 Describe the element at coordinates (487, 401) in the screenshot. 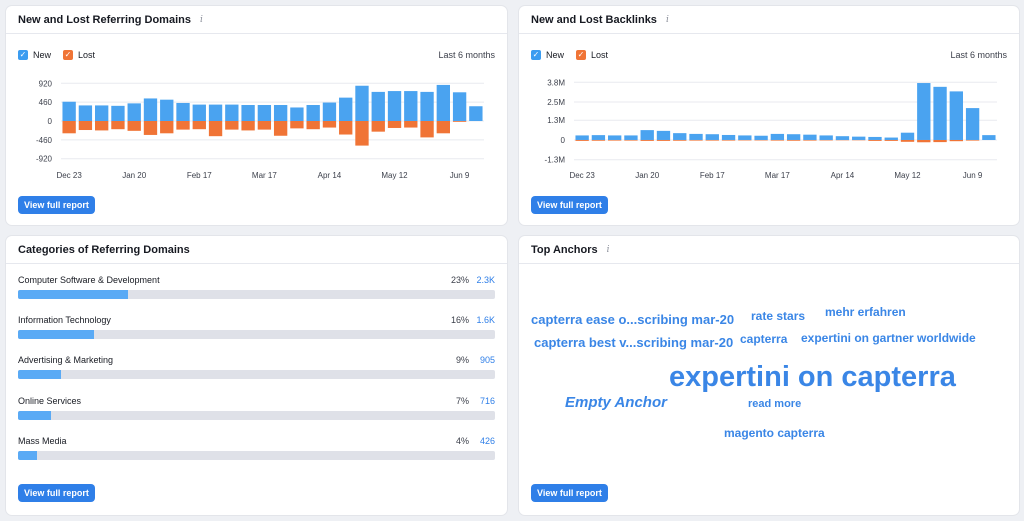

I see `category-count-link: 716` at that location.